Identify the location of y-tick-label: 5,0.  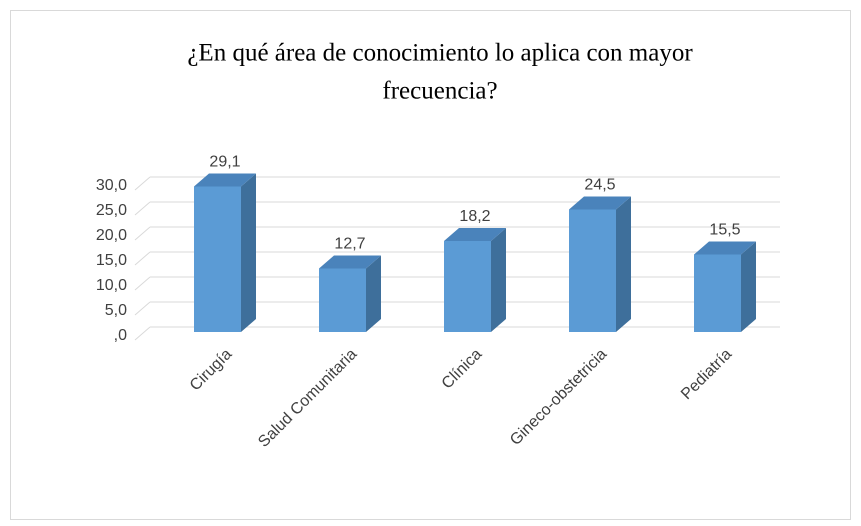
(116, 310).